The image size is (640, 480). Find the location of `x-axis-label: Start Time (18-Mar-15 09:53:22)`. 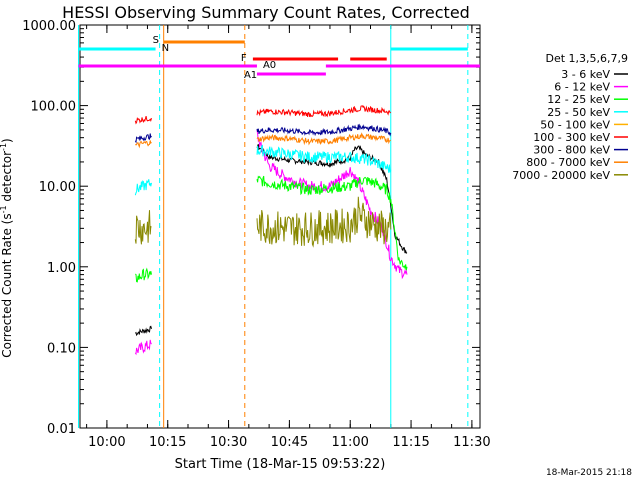

x-axis-label: Start Time (18-Mar-15 09:53:22) is located at coordinates (280, 464).